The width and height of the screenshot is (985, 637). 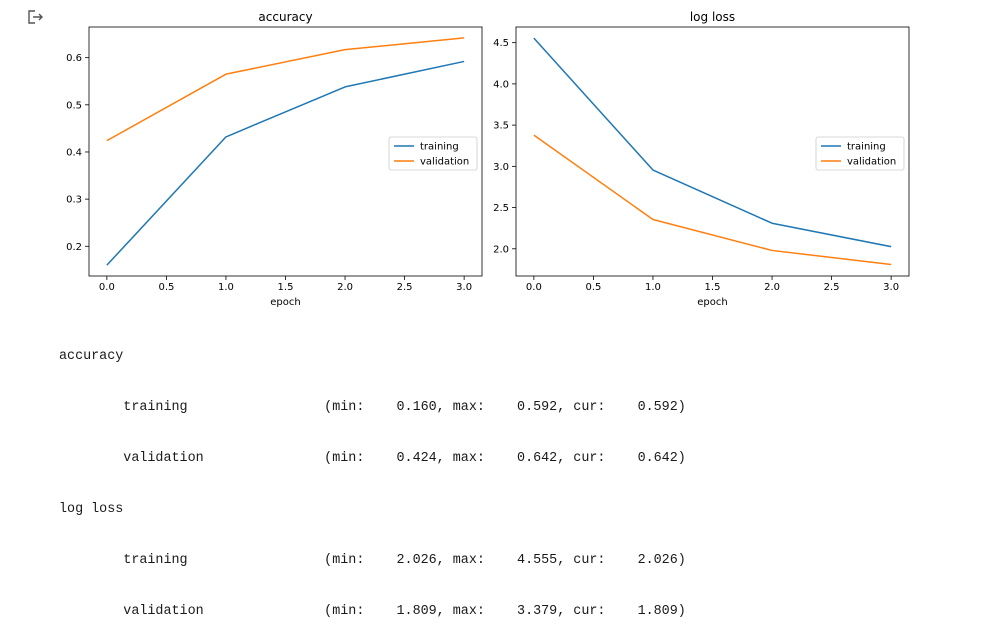 What do you see at coordinates (501, 208) in the screenshot?
I see `log-loss-ytick-label: 2.5` at bounding box center [501, 208].